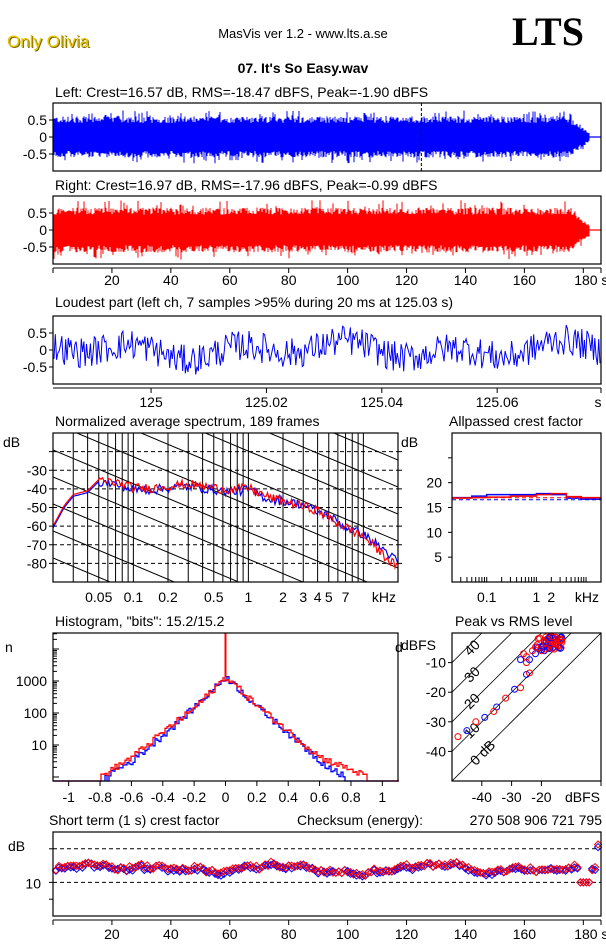 The width and height of the screenshot is (606, 946). Describe the element at coordinates (134, 597) in the screenshot. I see `spectrum-xtick-label: 0.1` at that location.